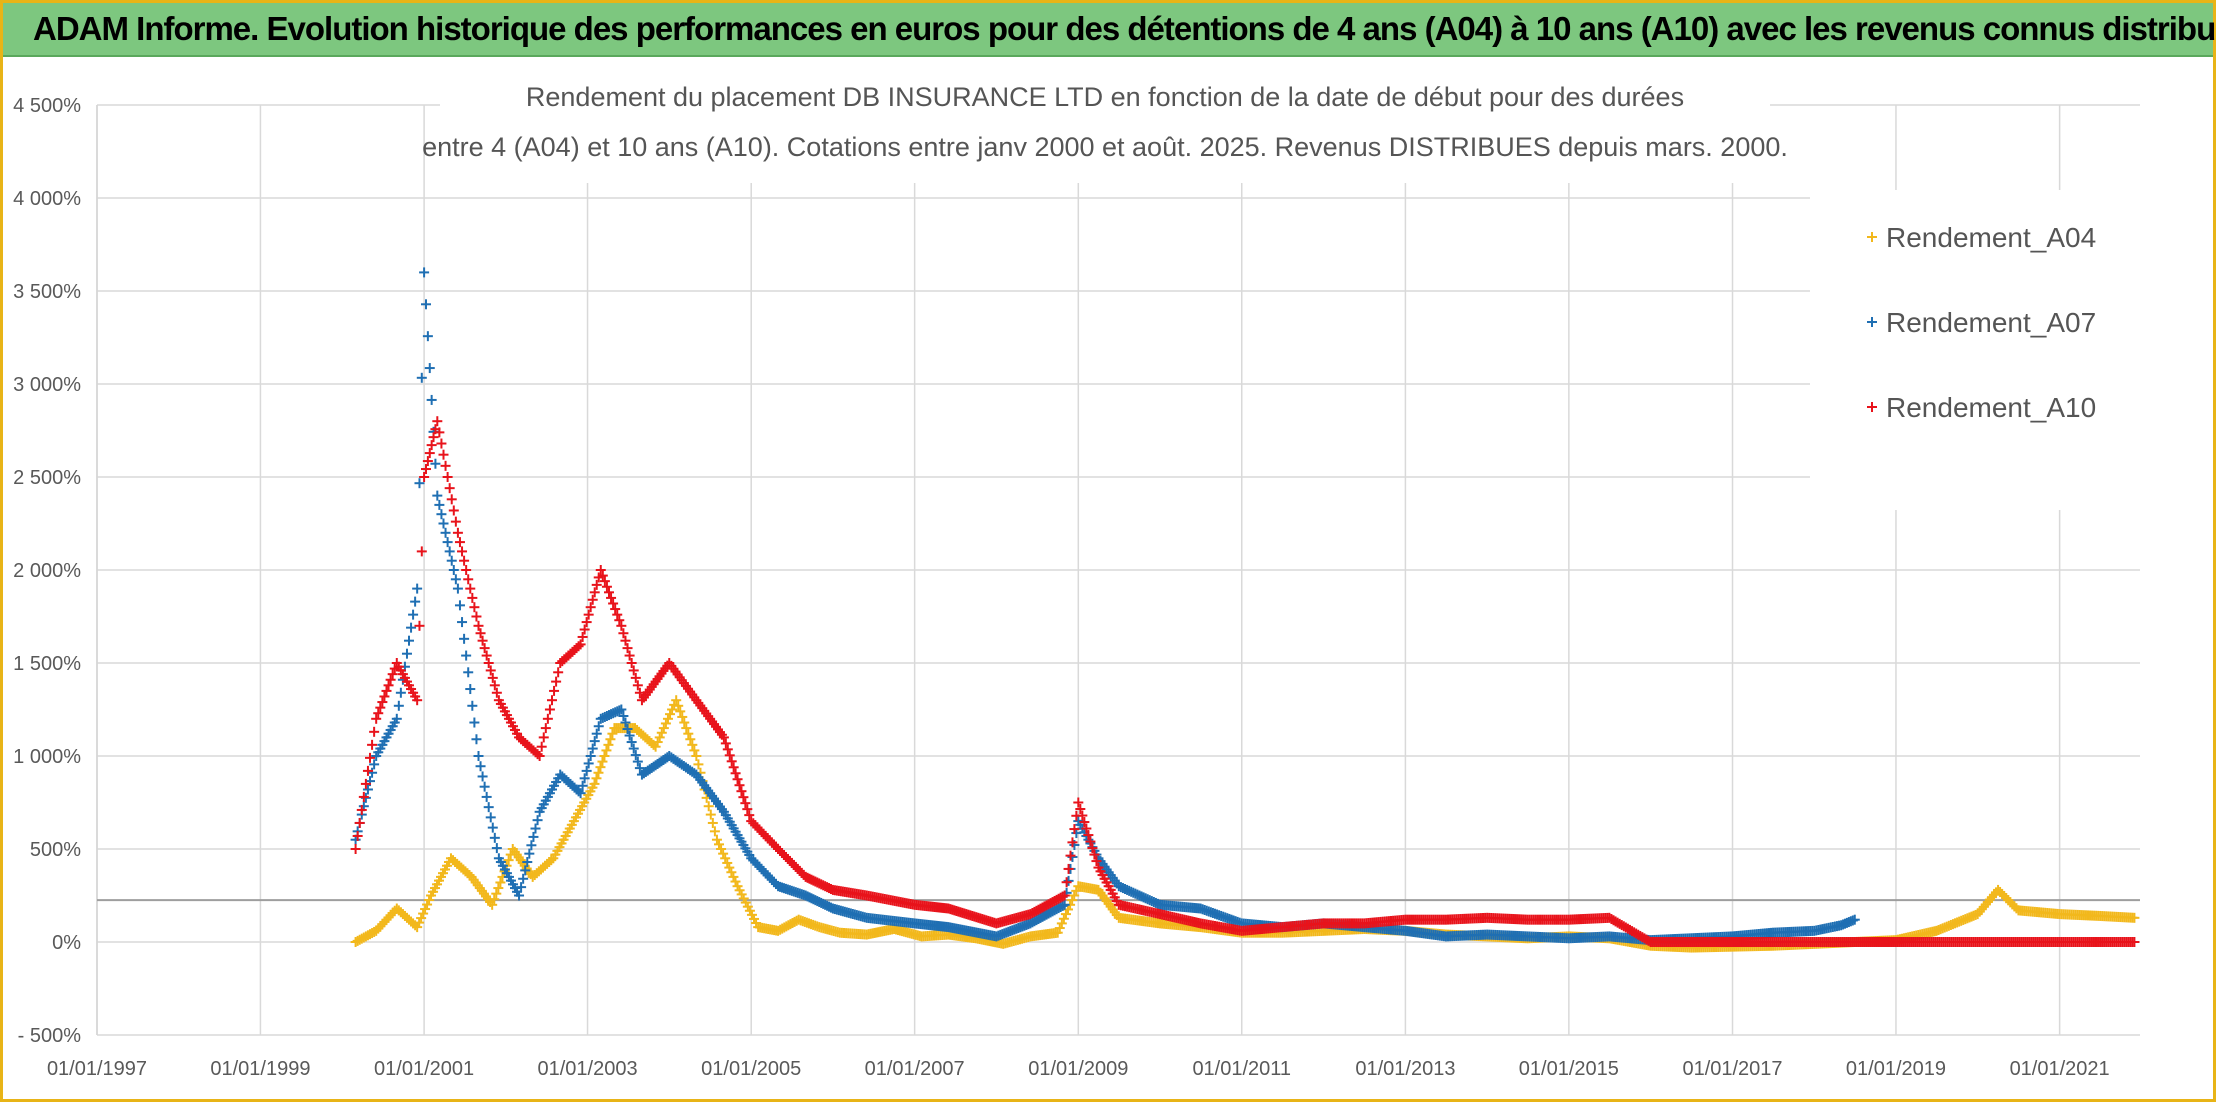 The image size is (2216, 1102). What do you see at coordinates (47, 571) in the screenshot?
I see `y-tick-label: 2 000%` at bounding box center [47, 571].